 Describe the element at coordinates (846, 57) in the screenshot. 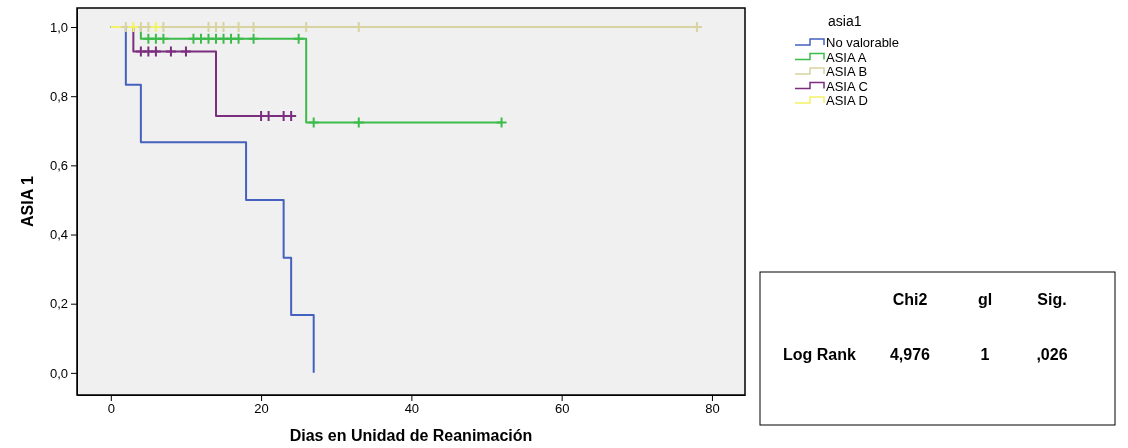

I see `legend-label: ASIA A` at that location.